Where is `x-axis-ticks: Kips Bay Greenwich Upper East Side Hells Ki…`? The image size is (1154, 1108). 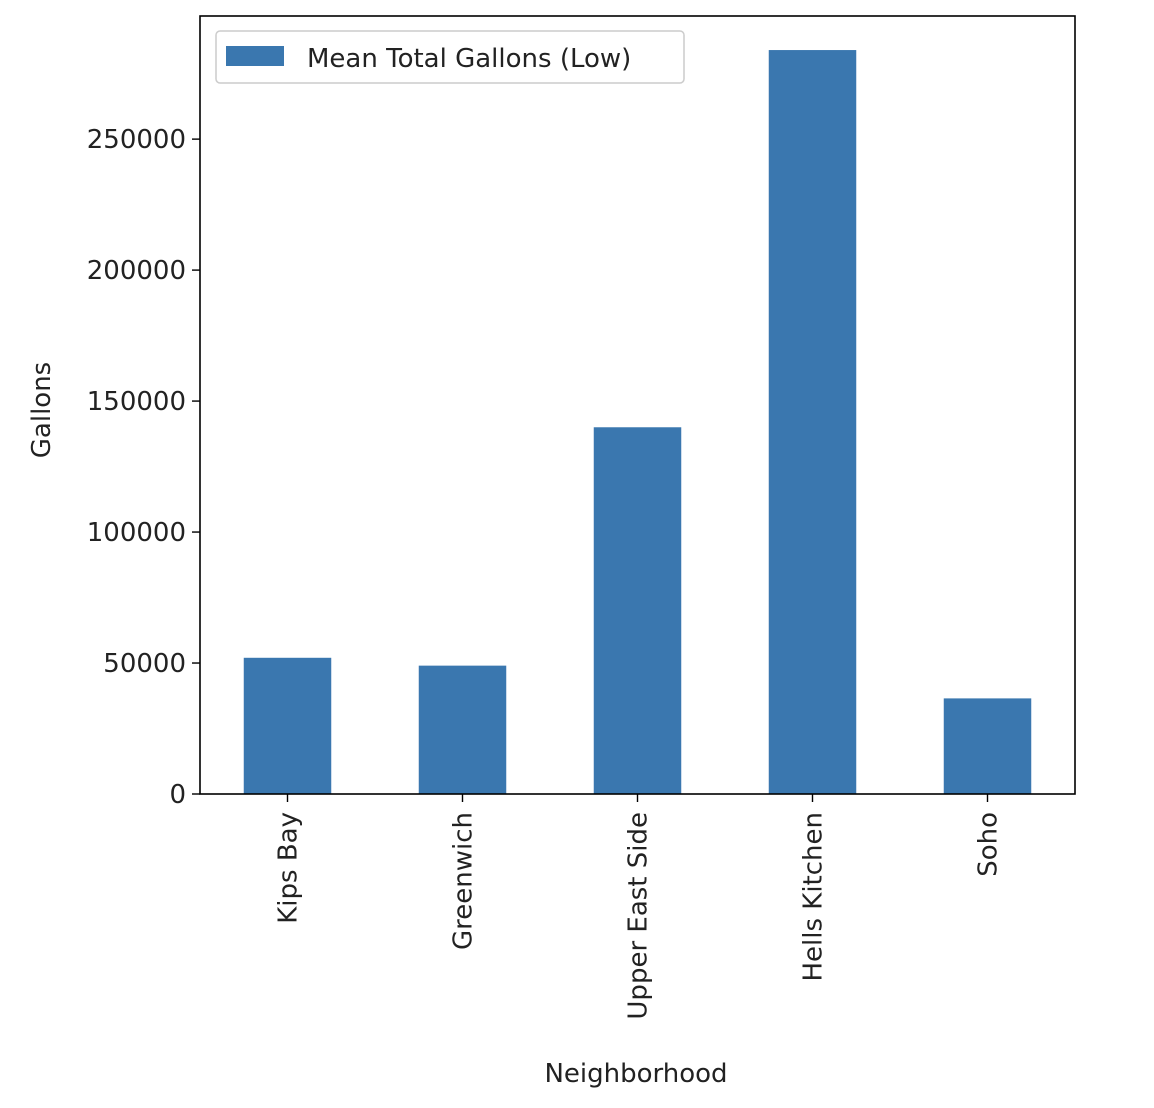
x-axis-ticks: Kips Bay Greenwich Upper East Side Hells Ki… is located at coordinates (639, 907).